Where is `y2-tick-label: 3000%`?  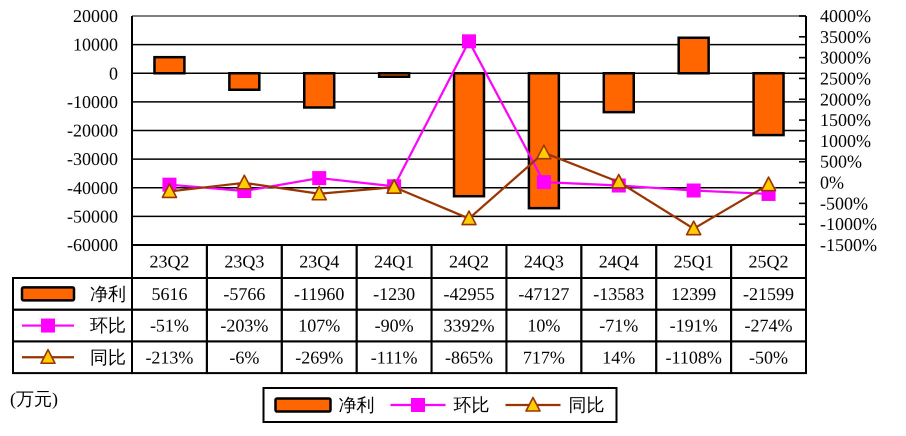 y2-tick-label: 3000% is located at coordinates (845, 58).